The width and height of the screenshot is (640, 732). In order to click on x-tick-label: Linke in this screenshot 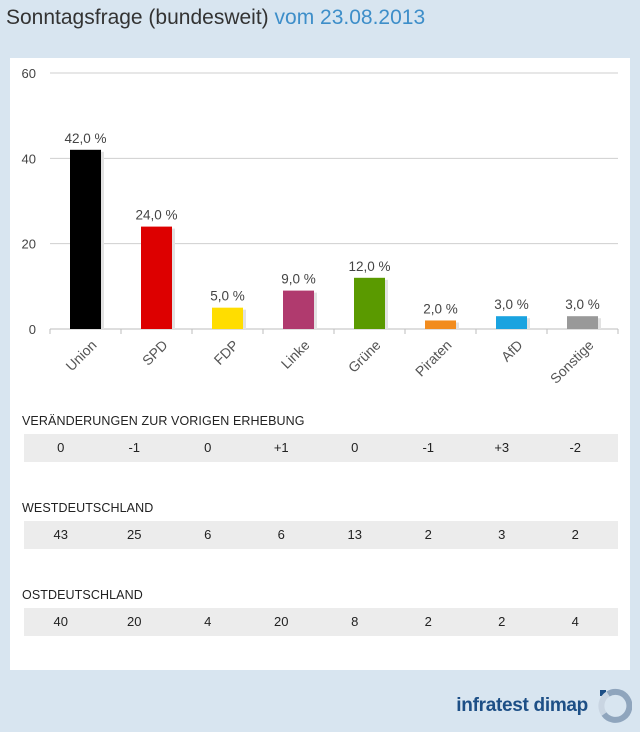, I will do `click(295, 354)`.